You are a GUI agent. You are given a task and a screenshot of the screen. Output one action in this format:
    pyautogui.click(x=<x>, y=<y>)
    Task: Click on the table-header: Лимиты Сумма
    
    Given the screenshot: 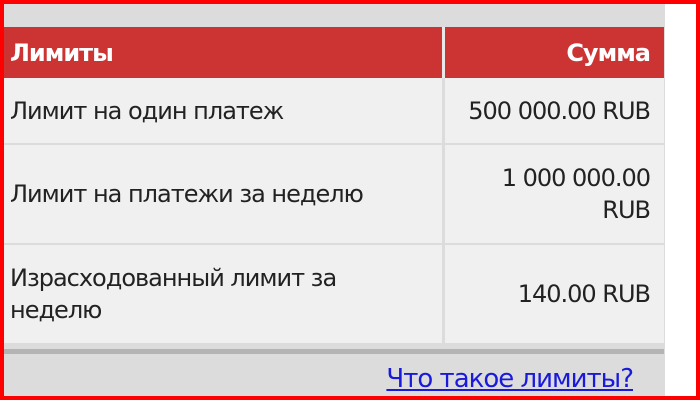 What is the action you would take?
    pyautogui.click(x=334, y=52)
    